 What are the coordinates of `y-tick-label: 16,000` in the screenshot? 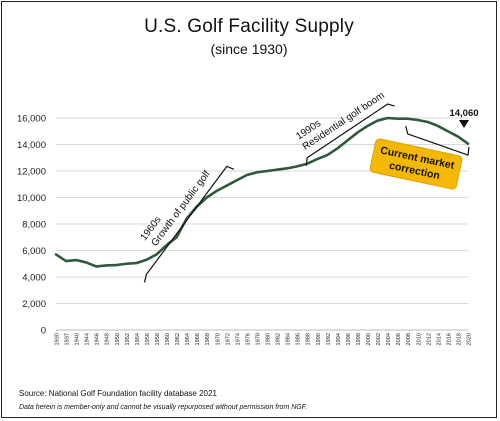 It's located at (31, 119).